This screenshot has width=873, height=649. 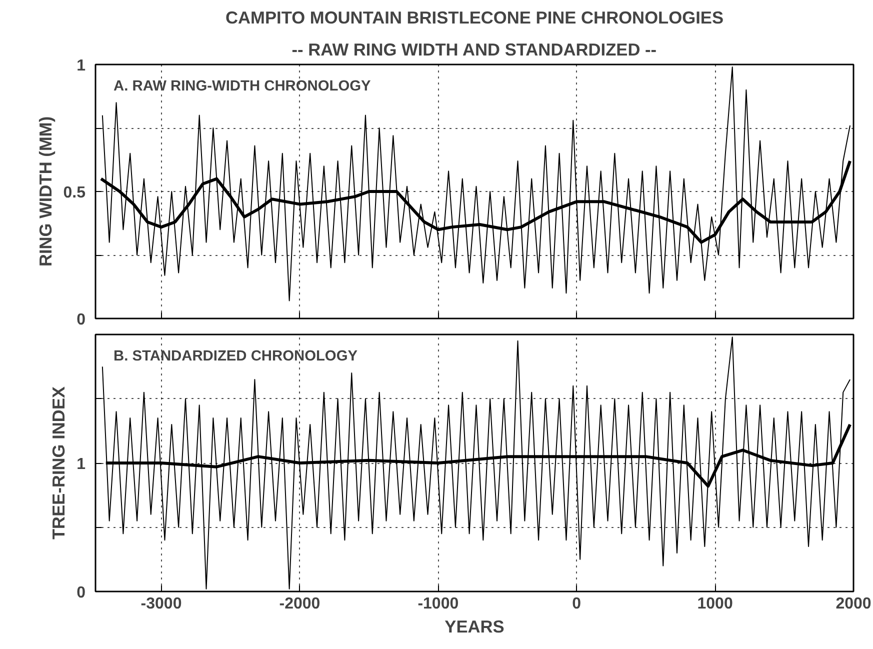 What do you see at coordinates (577, 604) in the screenshot?
I see `x-tick-label: 0` at bounding box center [577, 604].